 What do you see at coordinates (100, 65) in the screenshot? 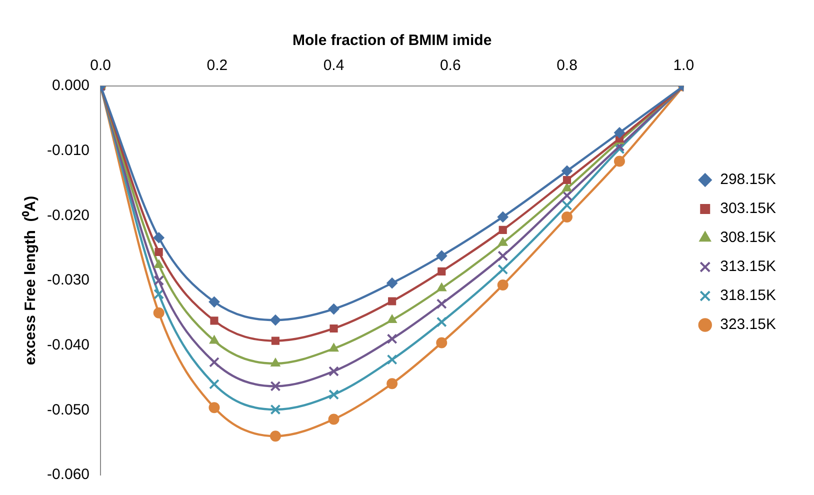
I see `x-tick-label: 0.0` at bounding box center [100, 65].